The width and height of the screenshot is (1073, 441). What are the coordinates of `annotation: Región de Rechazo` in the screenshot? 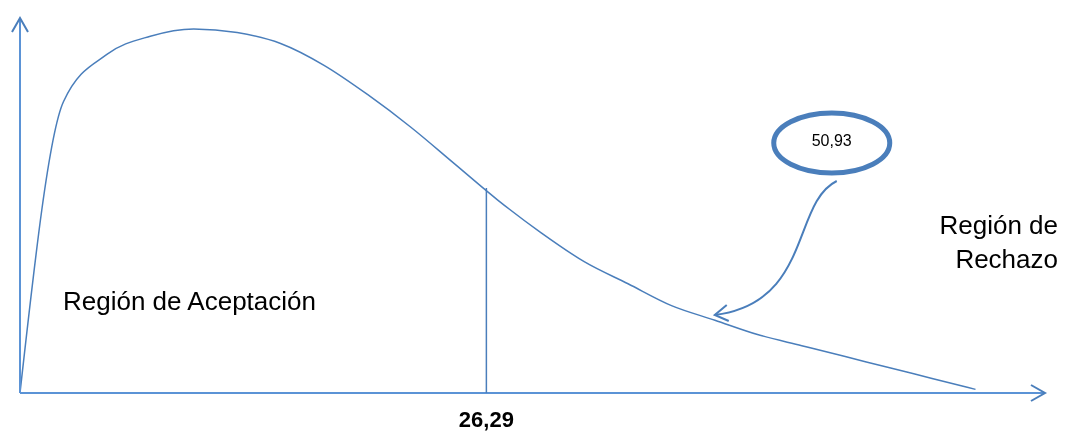 It's located at (998, 242).